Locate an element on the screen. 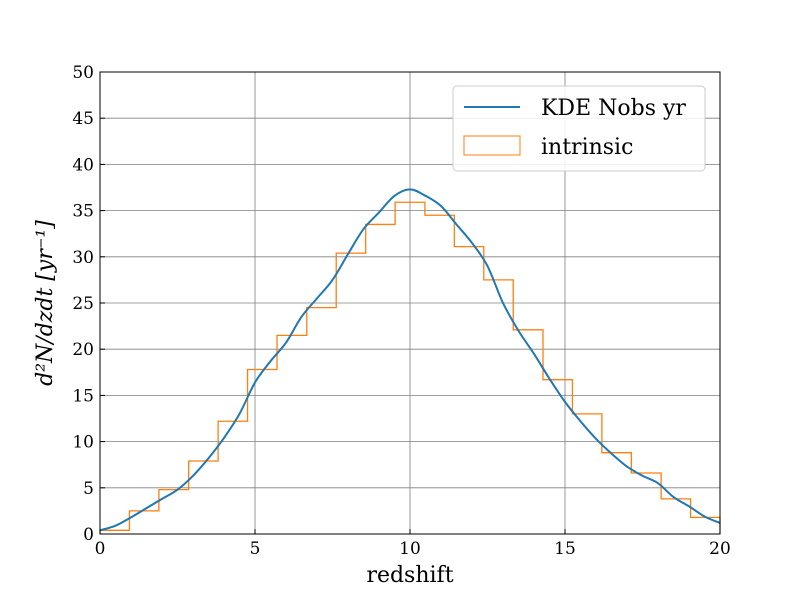 Image resolution: width=800 pixels, height=600 pixels. x-tick-label: 20 is located at coordinates (720, 549).